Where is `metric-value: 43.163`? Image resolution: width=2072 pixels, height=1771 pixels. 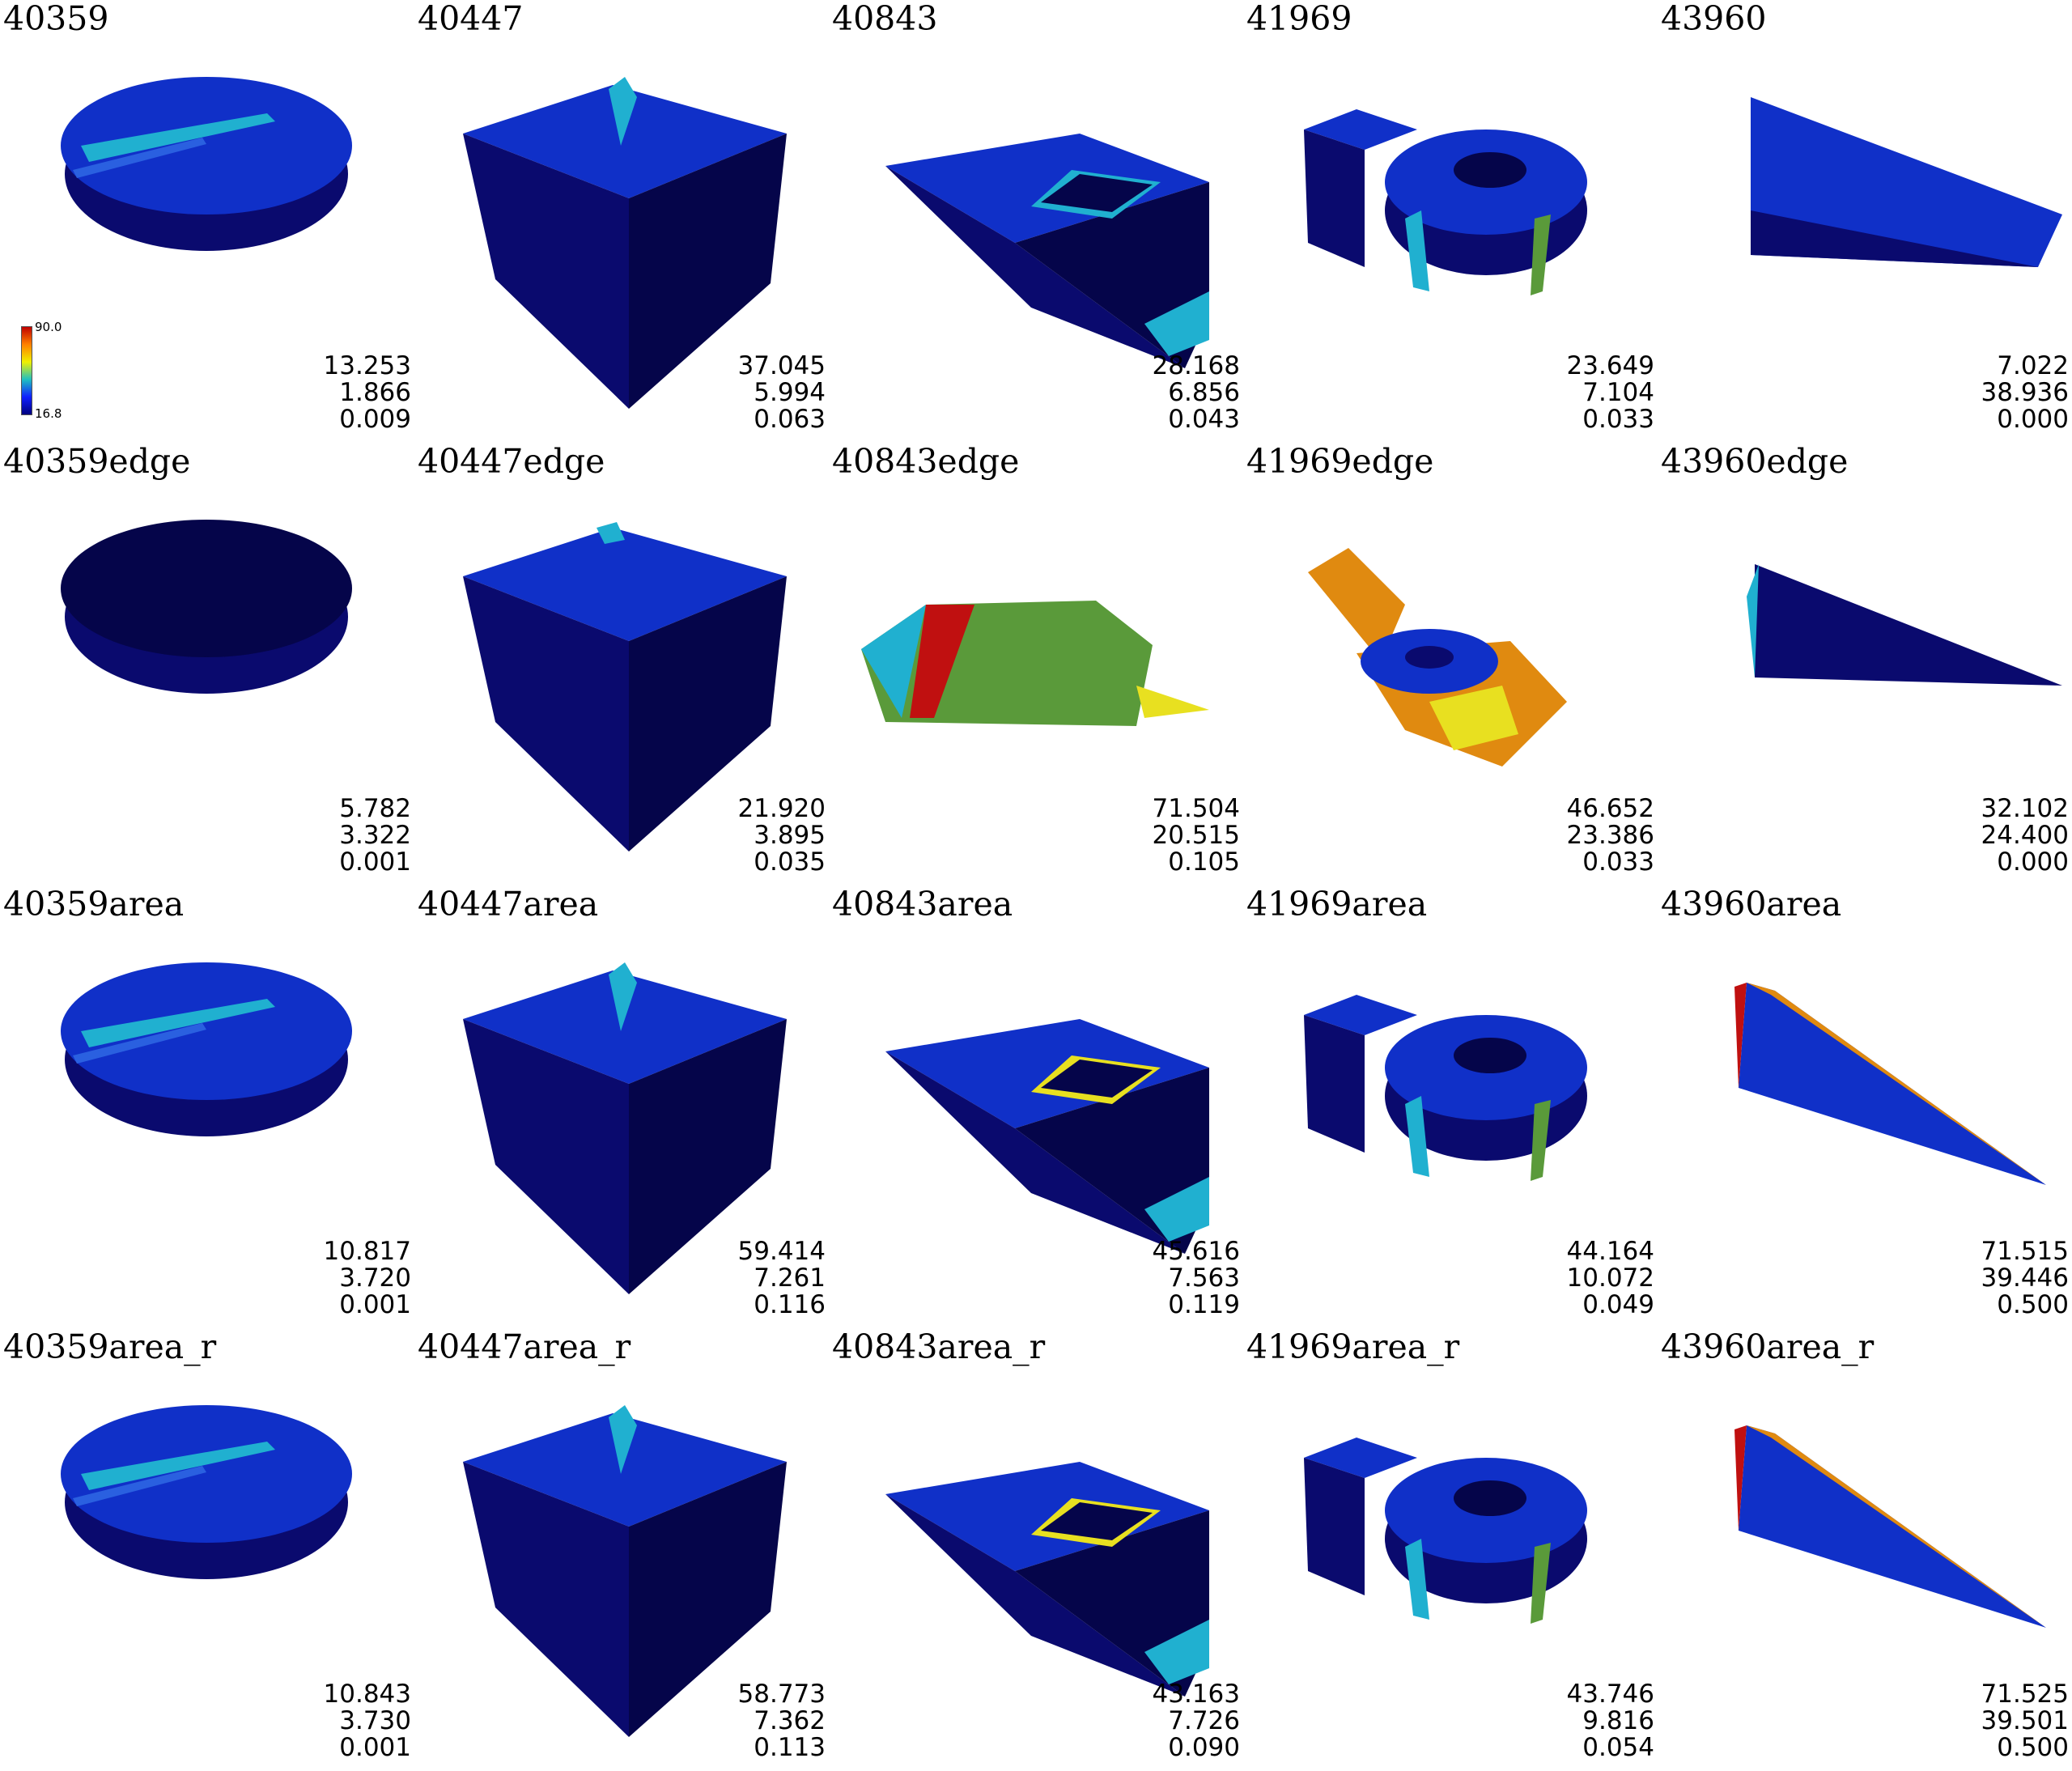
metric-value: 43.163 is located at coordinates (1196, 1694).